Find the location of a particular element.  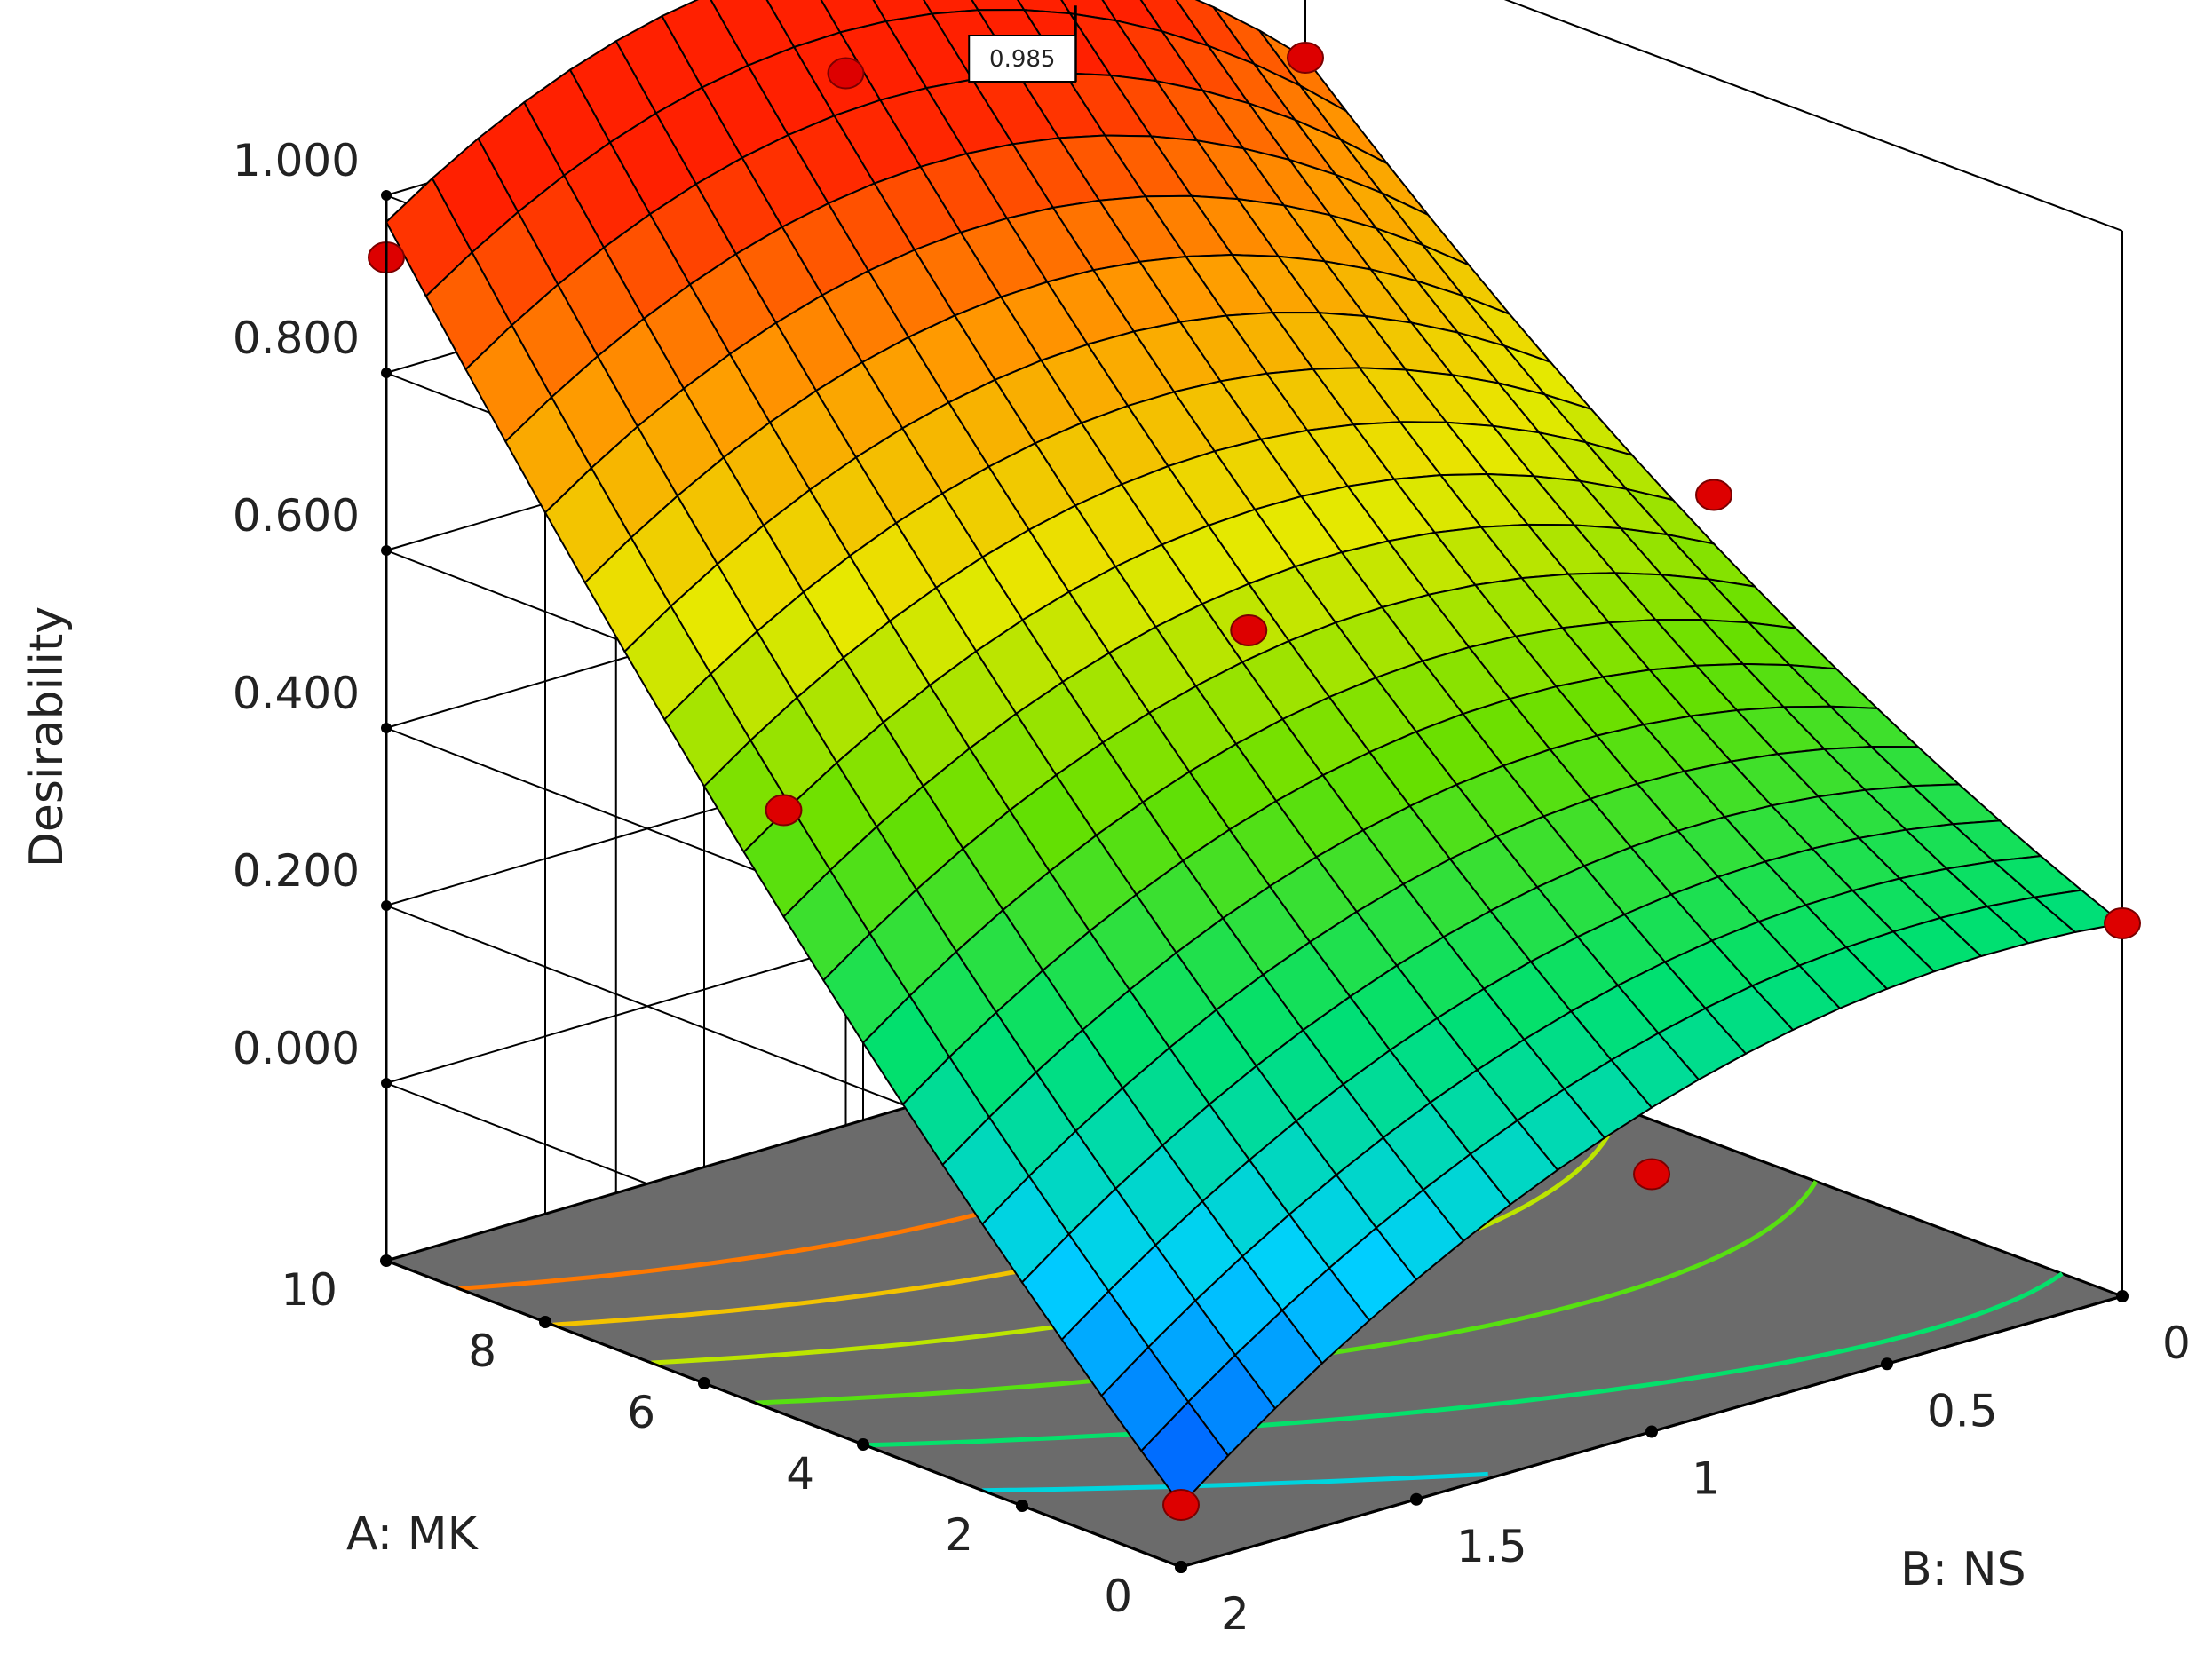

a-tick-label: 4 is located at coordinates (800, 1474).